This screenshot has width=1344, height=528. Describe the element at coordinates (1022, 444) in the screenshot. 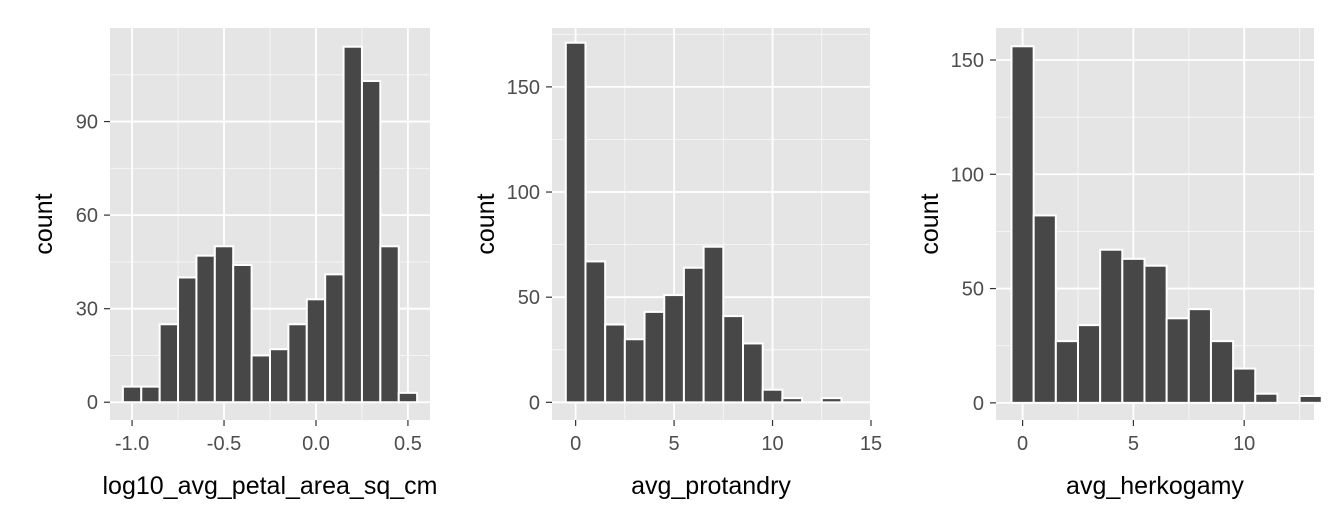

I see `herkogamy-x-tick-label: 0` at that location.